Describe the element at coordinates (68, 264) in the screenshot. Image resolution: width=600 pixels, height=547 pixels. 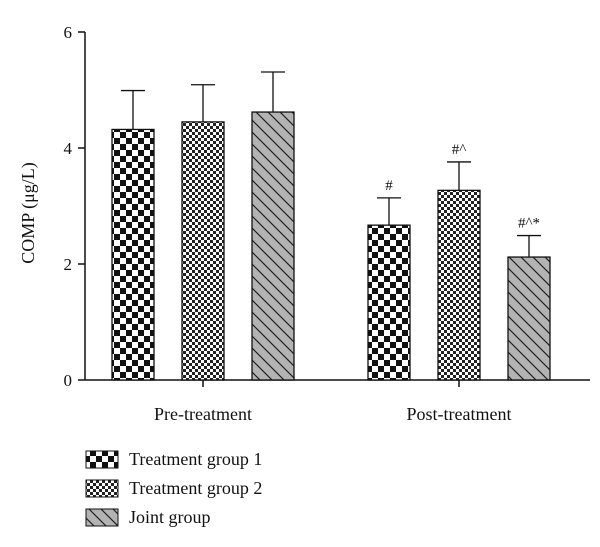
I see `y-tick-label: 2` at that location.